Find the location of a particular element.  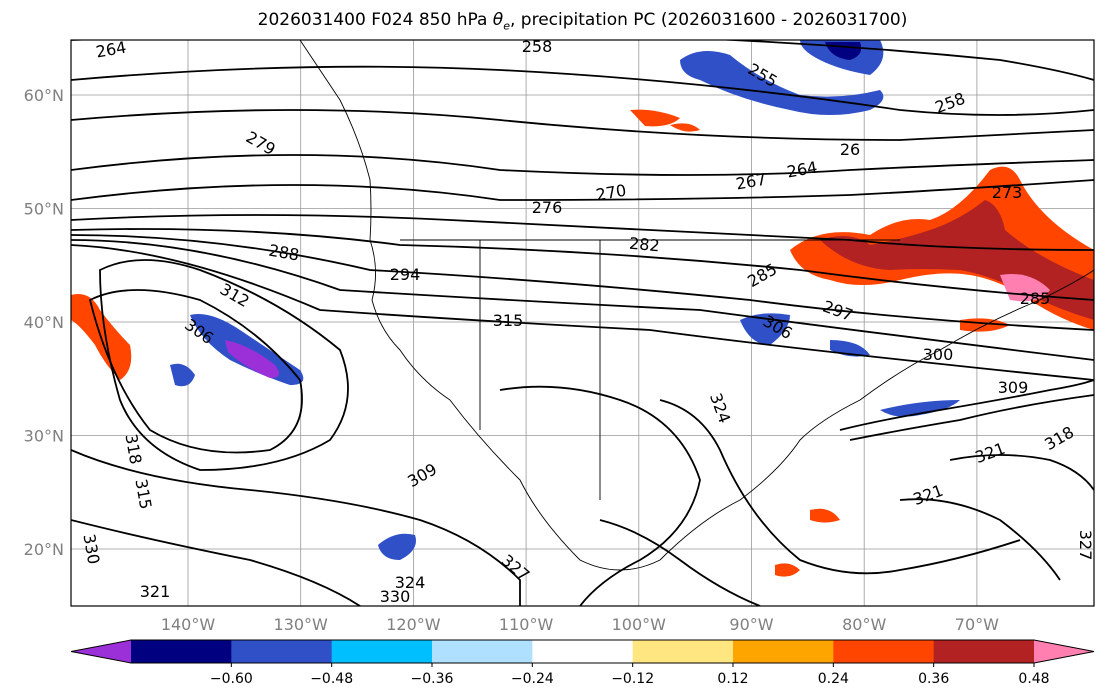

colorbar-tick-label: −0.12 is located at coordinates (632, 679).